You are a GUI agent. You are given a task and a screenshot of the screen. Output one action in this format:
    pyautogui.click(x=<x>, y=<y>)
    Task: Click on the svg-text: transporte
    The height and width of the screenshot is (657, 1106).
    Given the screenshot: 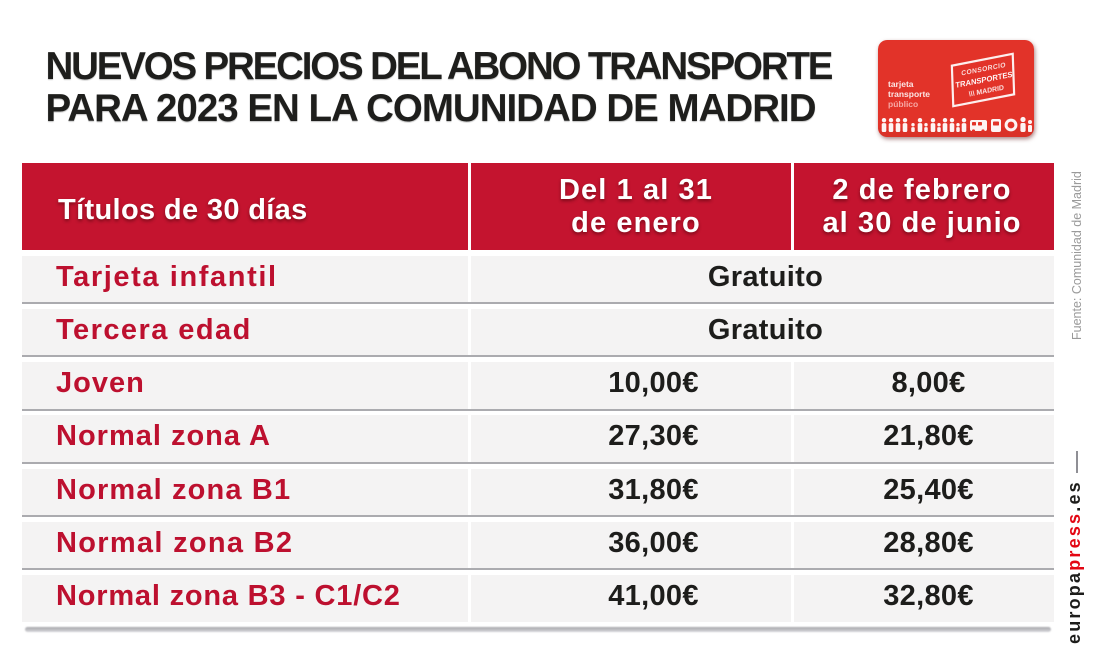 What is the action you would take?
    pyautogui.click(x=909, y=94)
    